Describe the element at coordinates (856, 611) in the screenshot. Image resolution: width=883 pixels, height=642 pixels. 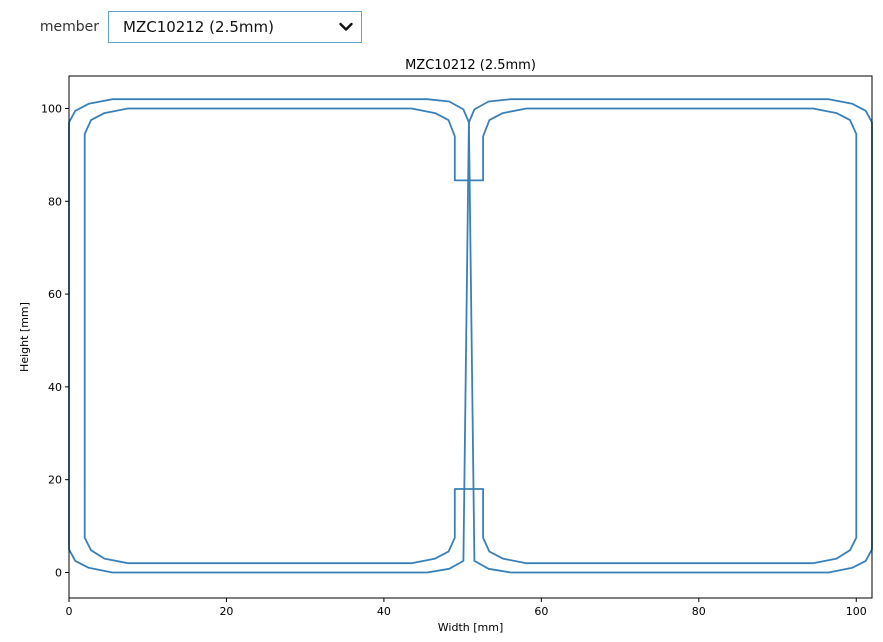
I see `x-tick-label: 100` at that location.